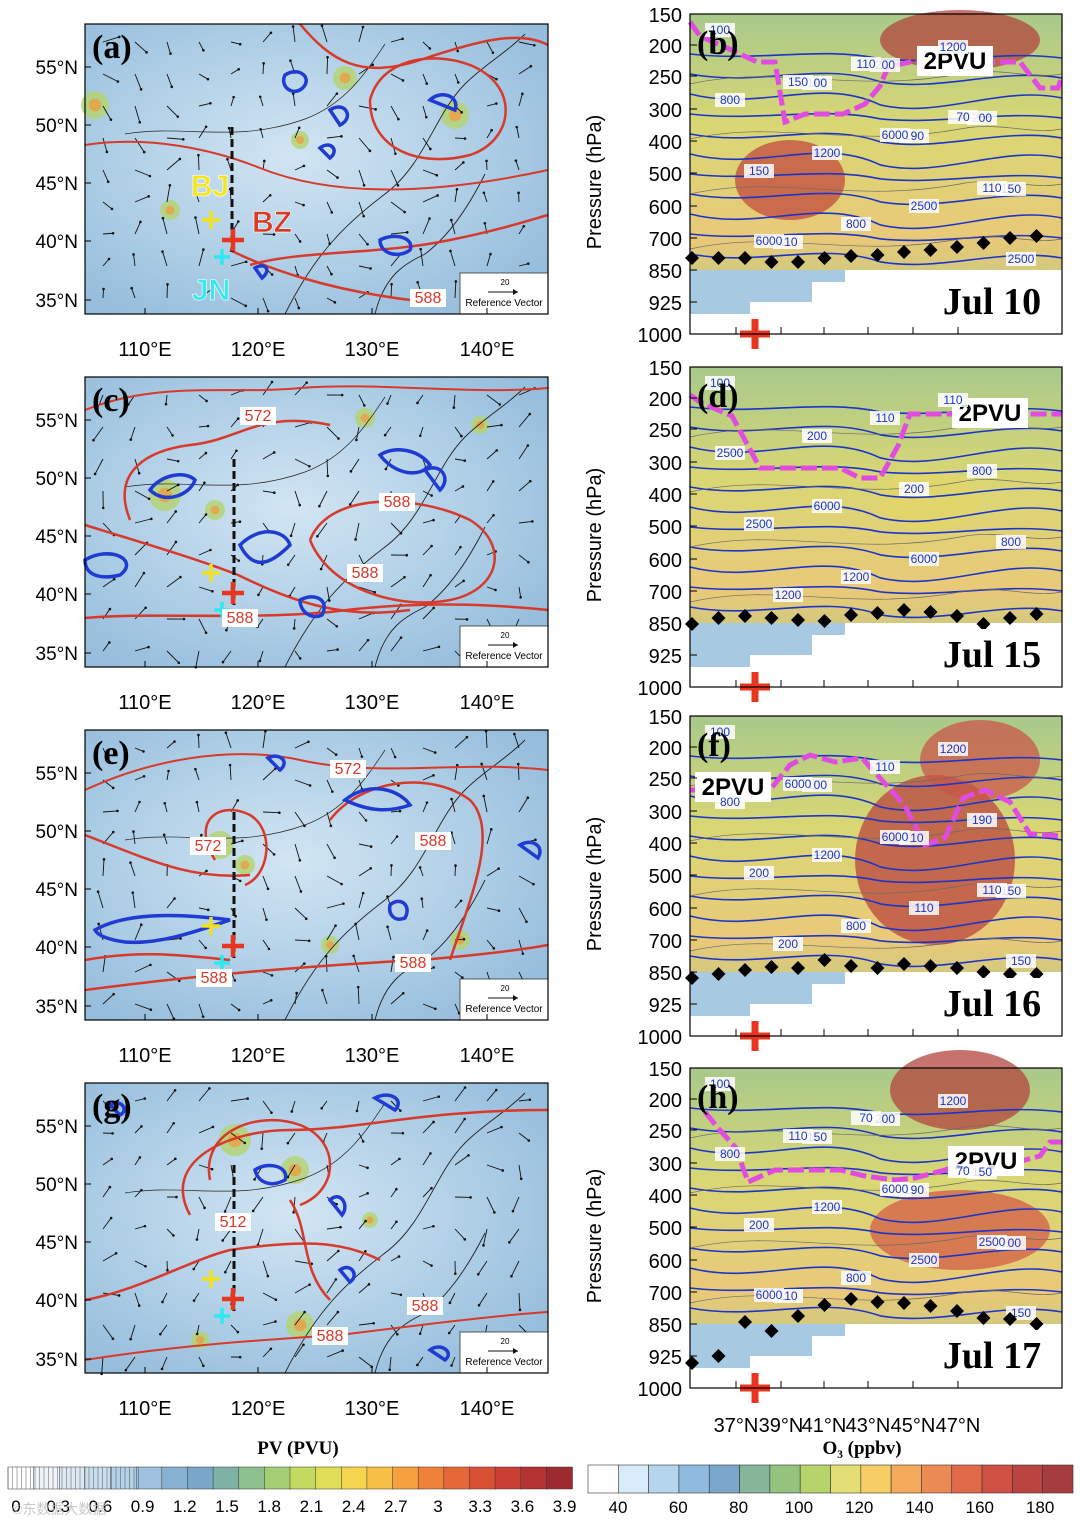 This screenshot has height=1526, width=1080. I want to click on site-label-jn: JN, so click(211, 290).